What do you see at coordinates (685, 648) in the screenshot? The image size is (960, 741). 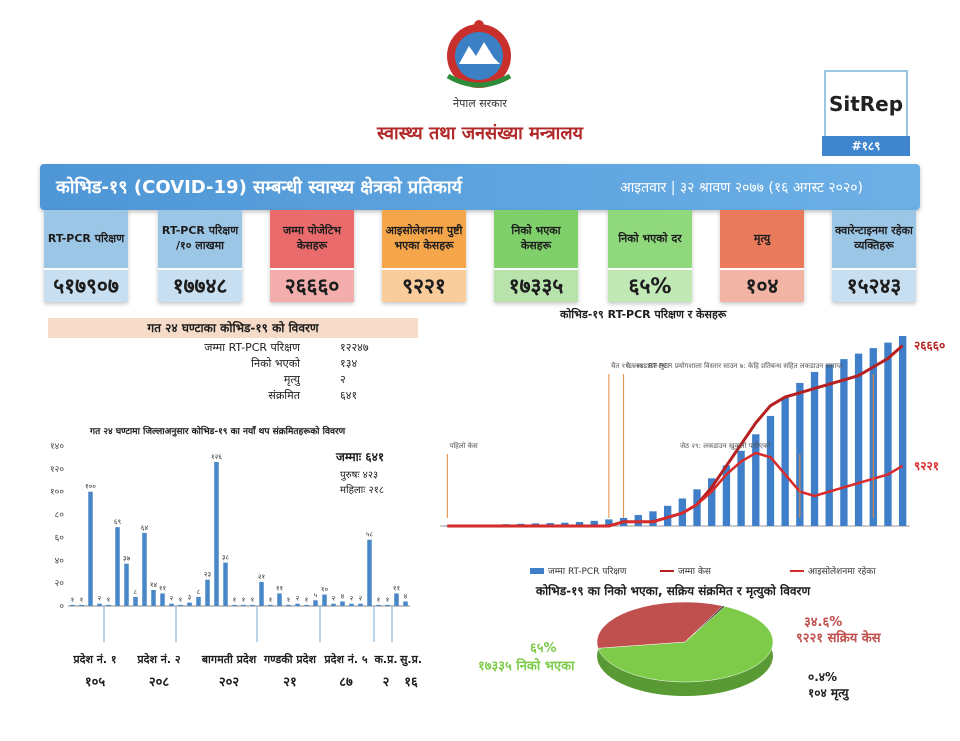 I see `outcome-pie-chart` at bounding box center [685, 648].